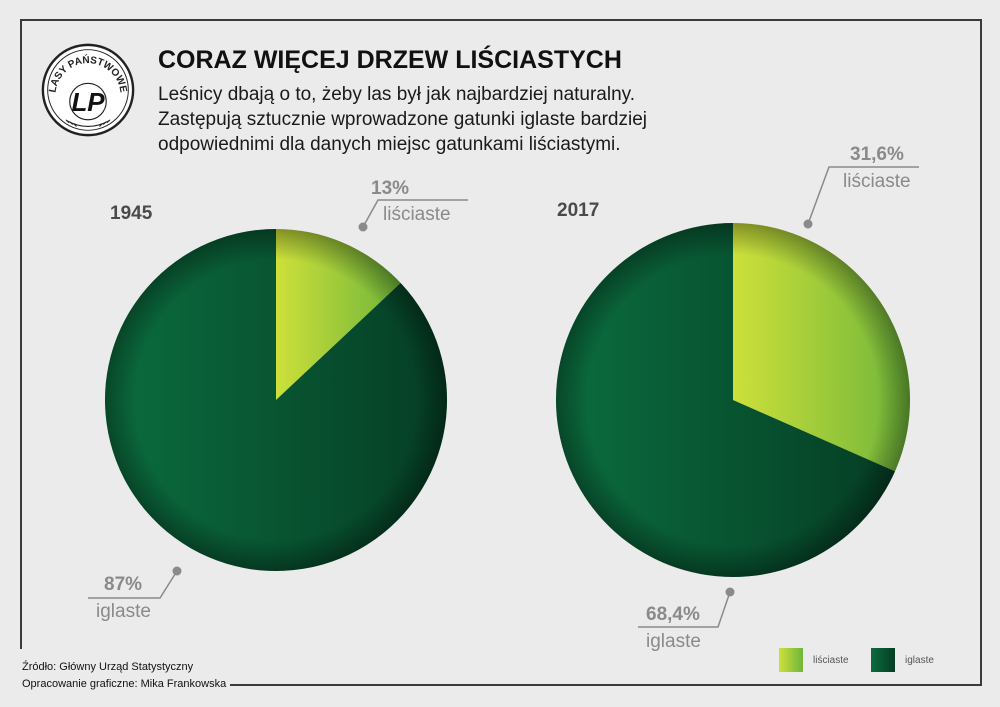  I want to click on pie-2017-iglaste-leader, so click(684, 609).